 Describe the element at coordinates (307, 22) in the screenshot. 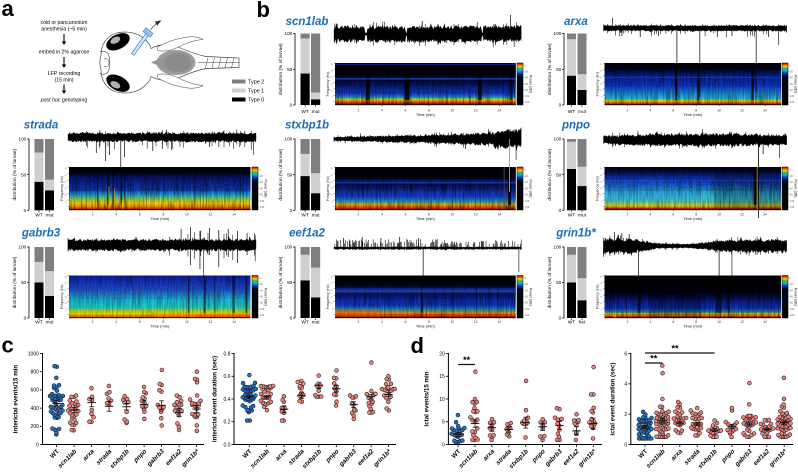

I see `svg-text: scn1lab` at that location.